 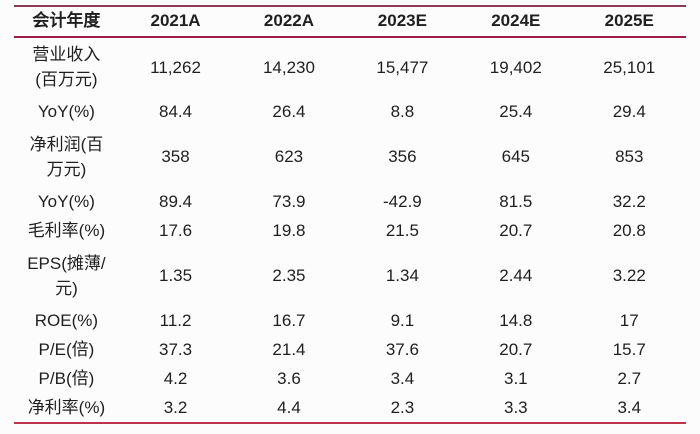 What do you see at coordinates (350, 276) in the screenshot?
I see `table-row-eps: EPS(摊薄/元) 1.35 2.35 1.34 2.44 3.22` at bounding box center [350, 276].